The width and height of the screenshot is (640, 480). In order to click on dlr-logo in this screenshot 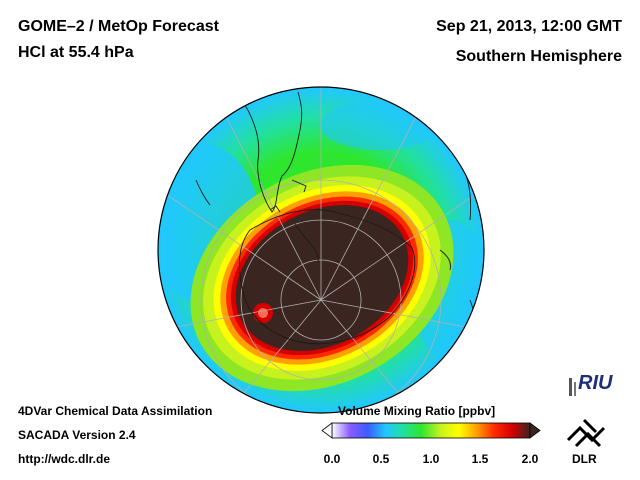, I will do `click(586, 433)`.